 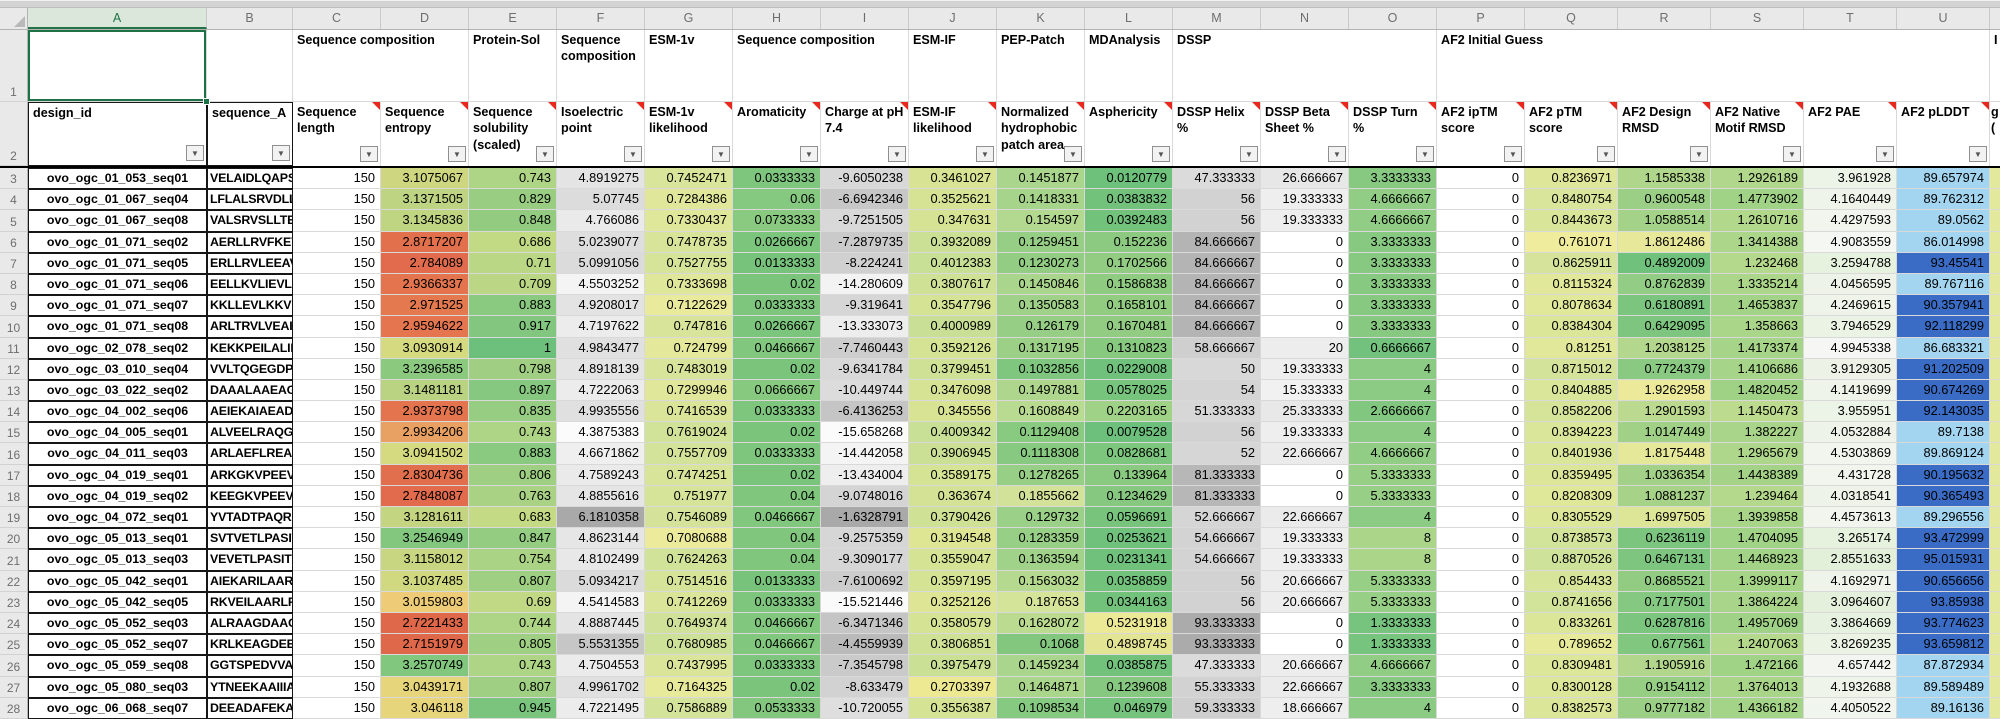 What do you see at coordinates (250, 221) in the screenshot?
I see `cell-B5: VALSRVSLLTE` at bounding box center [250, 221].